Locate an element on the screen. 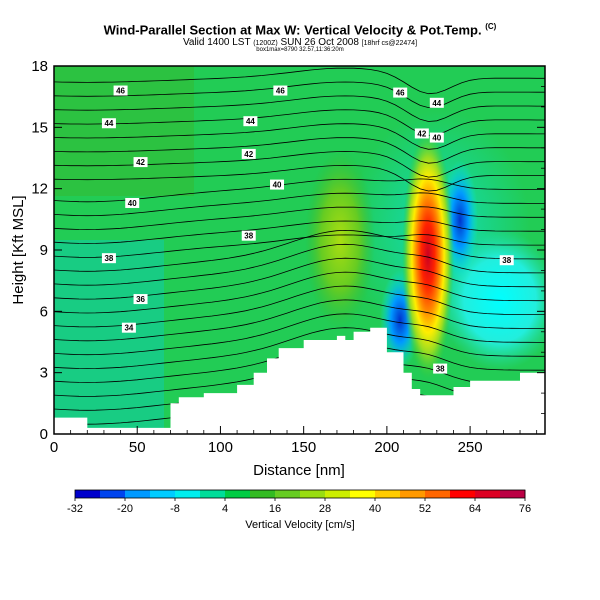 This screenshot has width=600, height=600. x-tick-label: 100 is located at coordinates (220, 447).